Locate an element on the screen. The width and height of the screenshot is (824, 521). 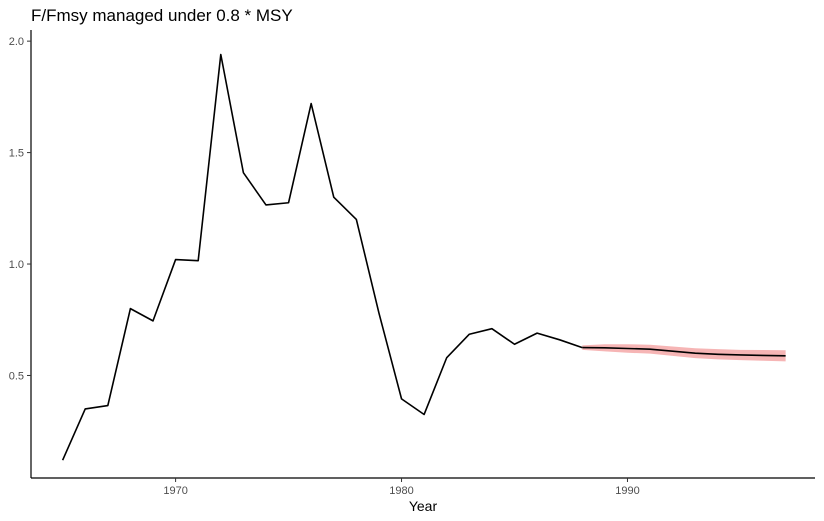
series-2-line is located at coordinates (684, 351).